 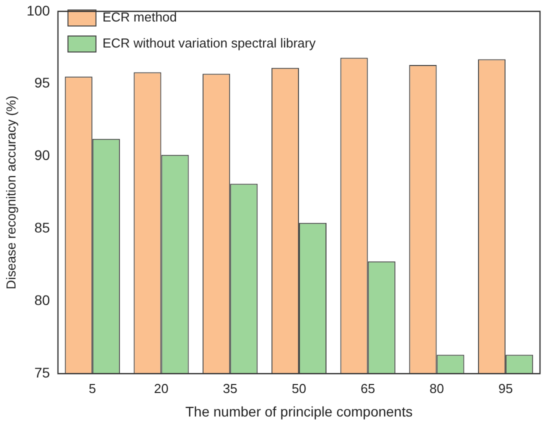 What do you see at coordinates (299, 388) in the screenshot?
I see `x-tick-label: 50` at bounding box center [299, 388].